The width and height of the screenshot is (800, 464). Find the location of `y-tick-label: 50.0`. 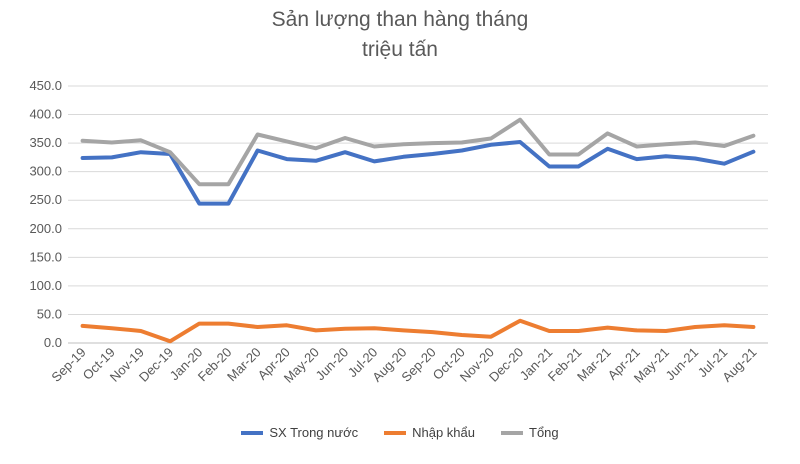

y-tick-label: 50.0 is located at coordinates (49, 313).